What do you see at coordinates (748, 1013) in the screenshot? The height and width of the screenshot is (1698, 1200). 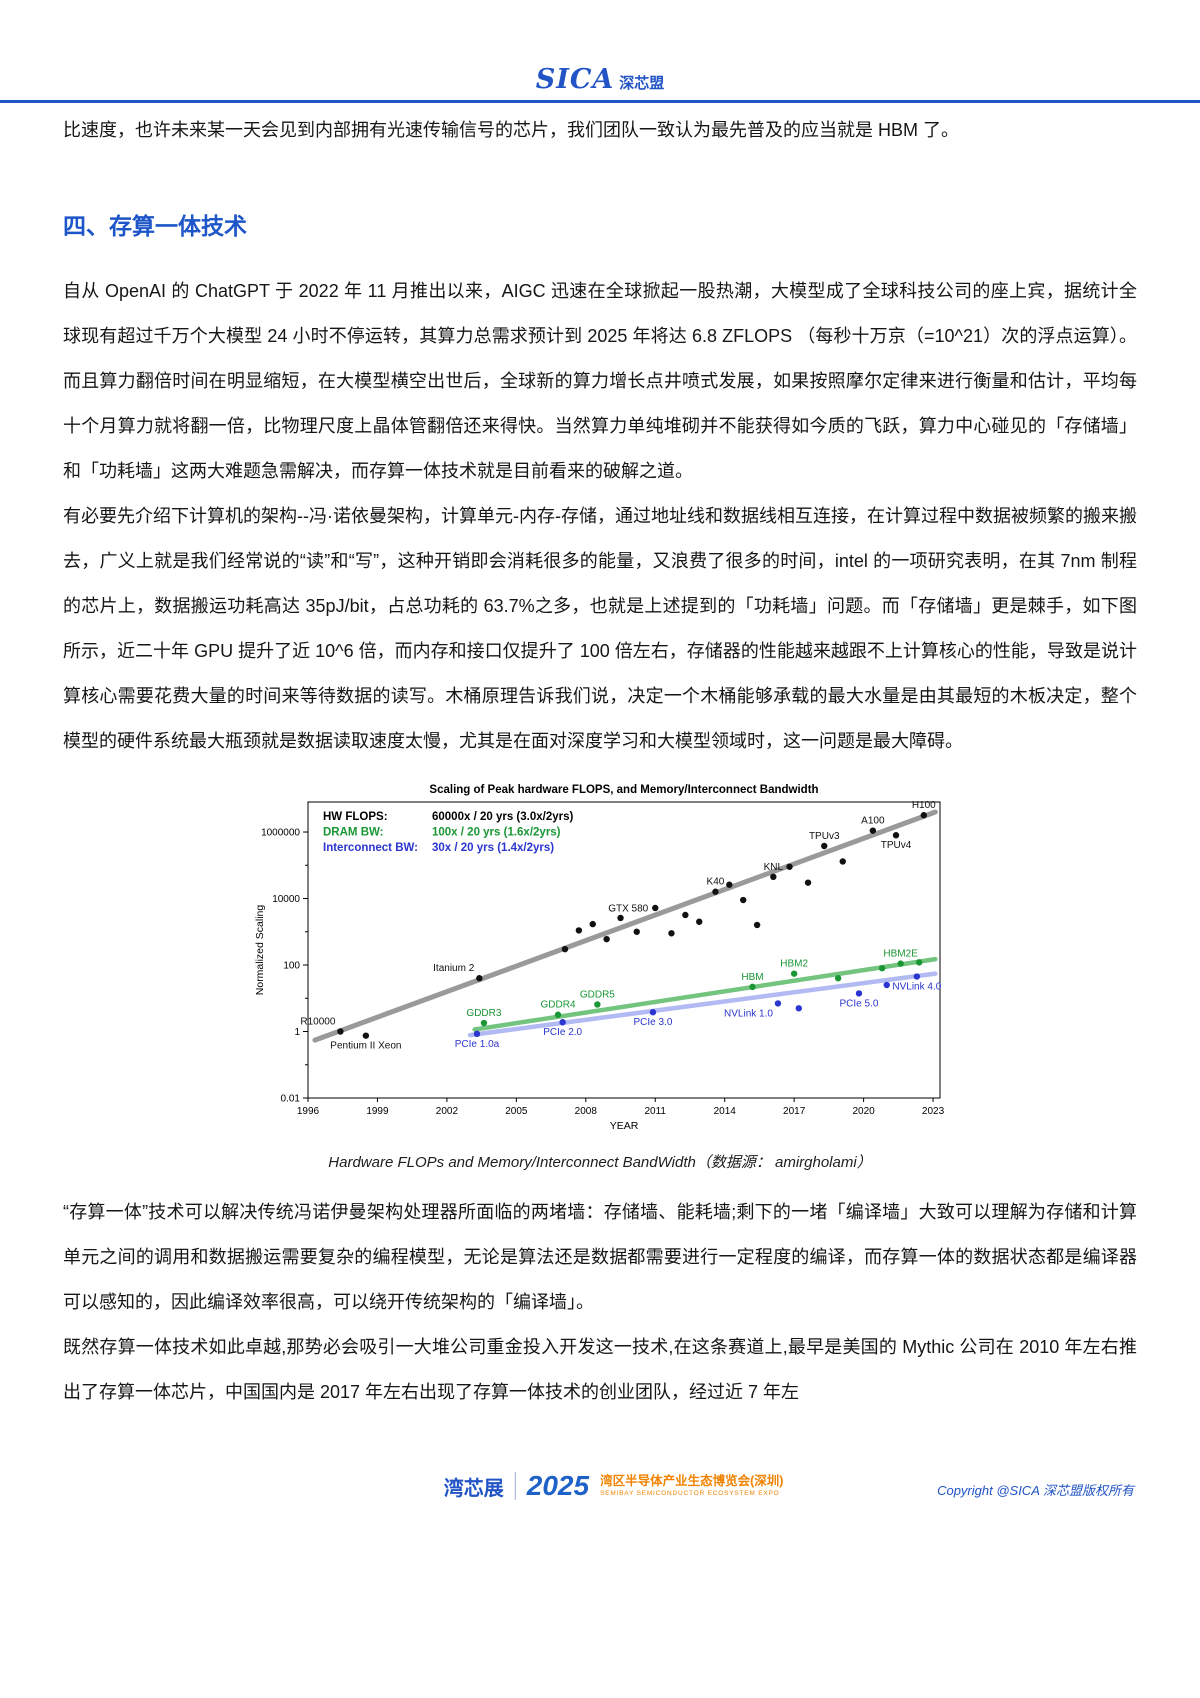 I see `svg-text: NVLink 1.0` at bounding box center [748, 1013].